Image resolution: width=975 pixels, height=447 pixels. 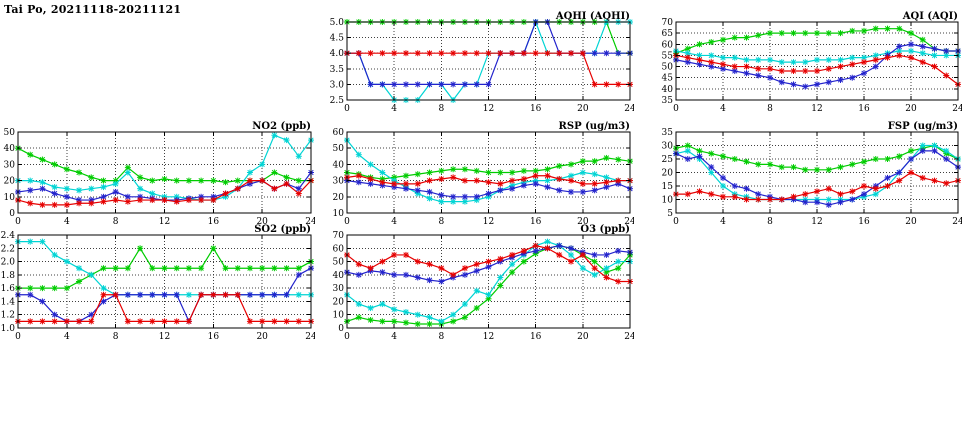 I want to click on chart-title-no2: NO2 (ppb), so click(x=281, y=126).